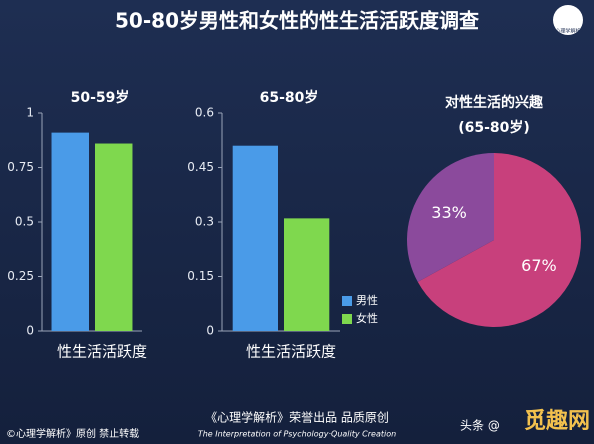 The width and height of the screenshot is (594, 444). Describe the element at coordinates (297, 417) in the screenshot. I see `footer-brand: 《心理学解析》荣誉出品 品质原创` at that location.